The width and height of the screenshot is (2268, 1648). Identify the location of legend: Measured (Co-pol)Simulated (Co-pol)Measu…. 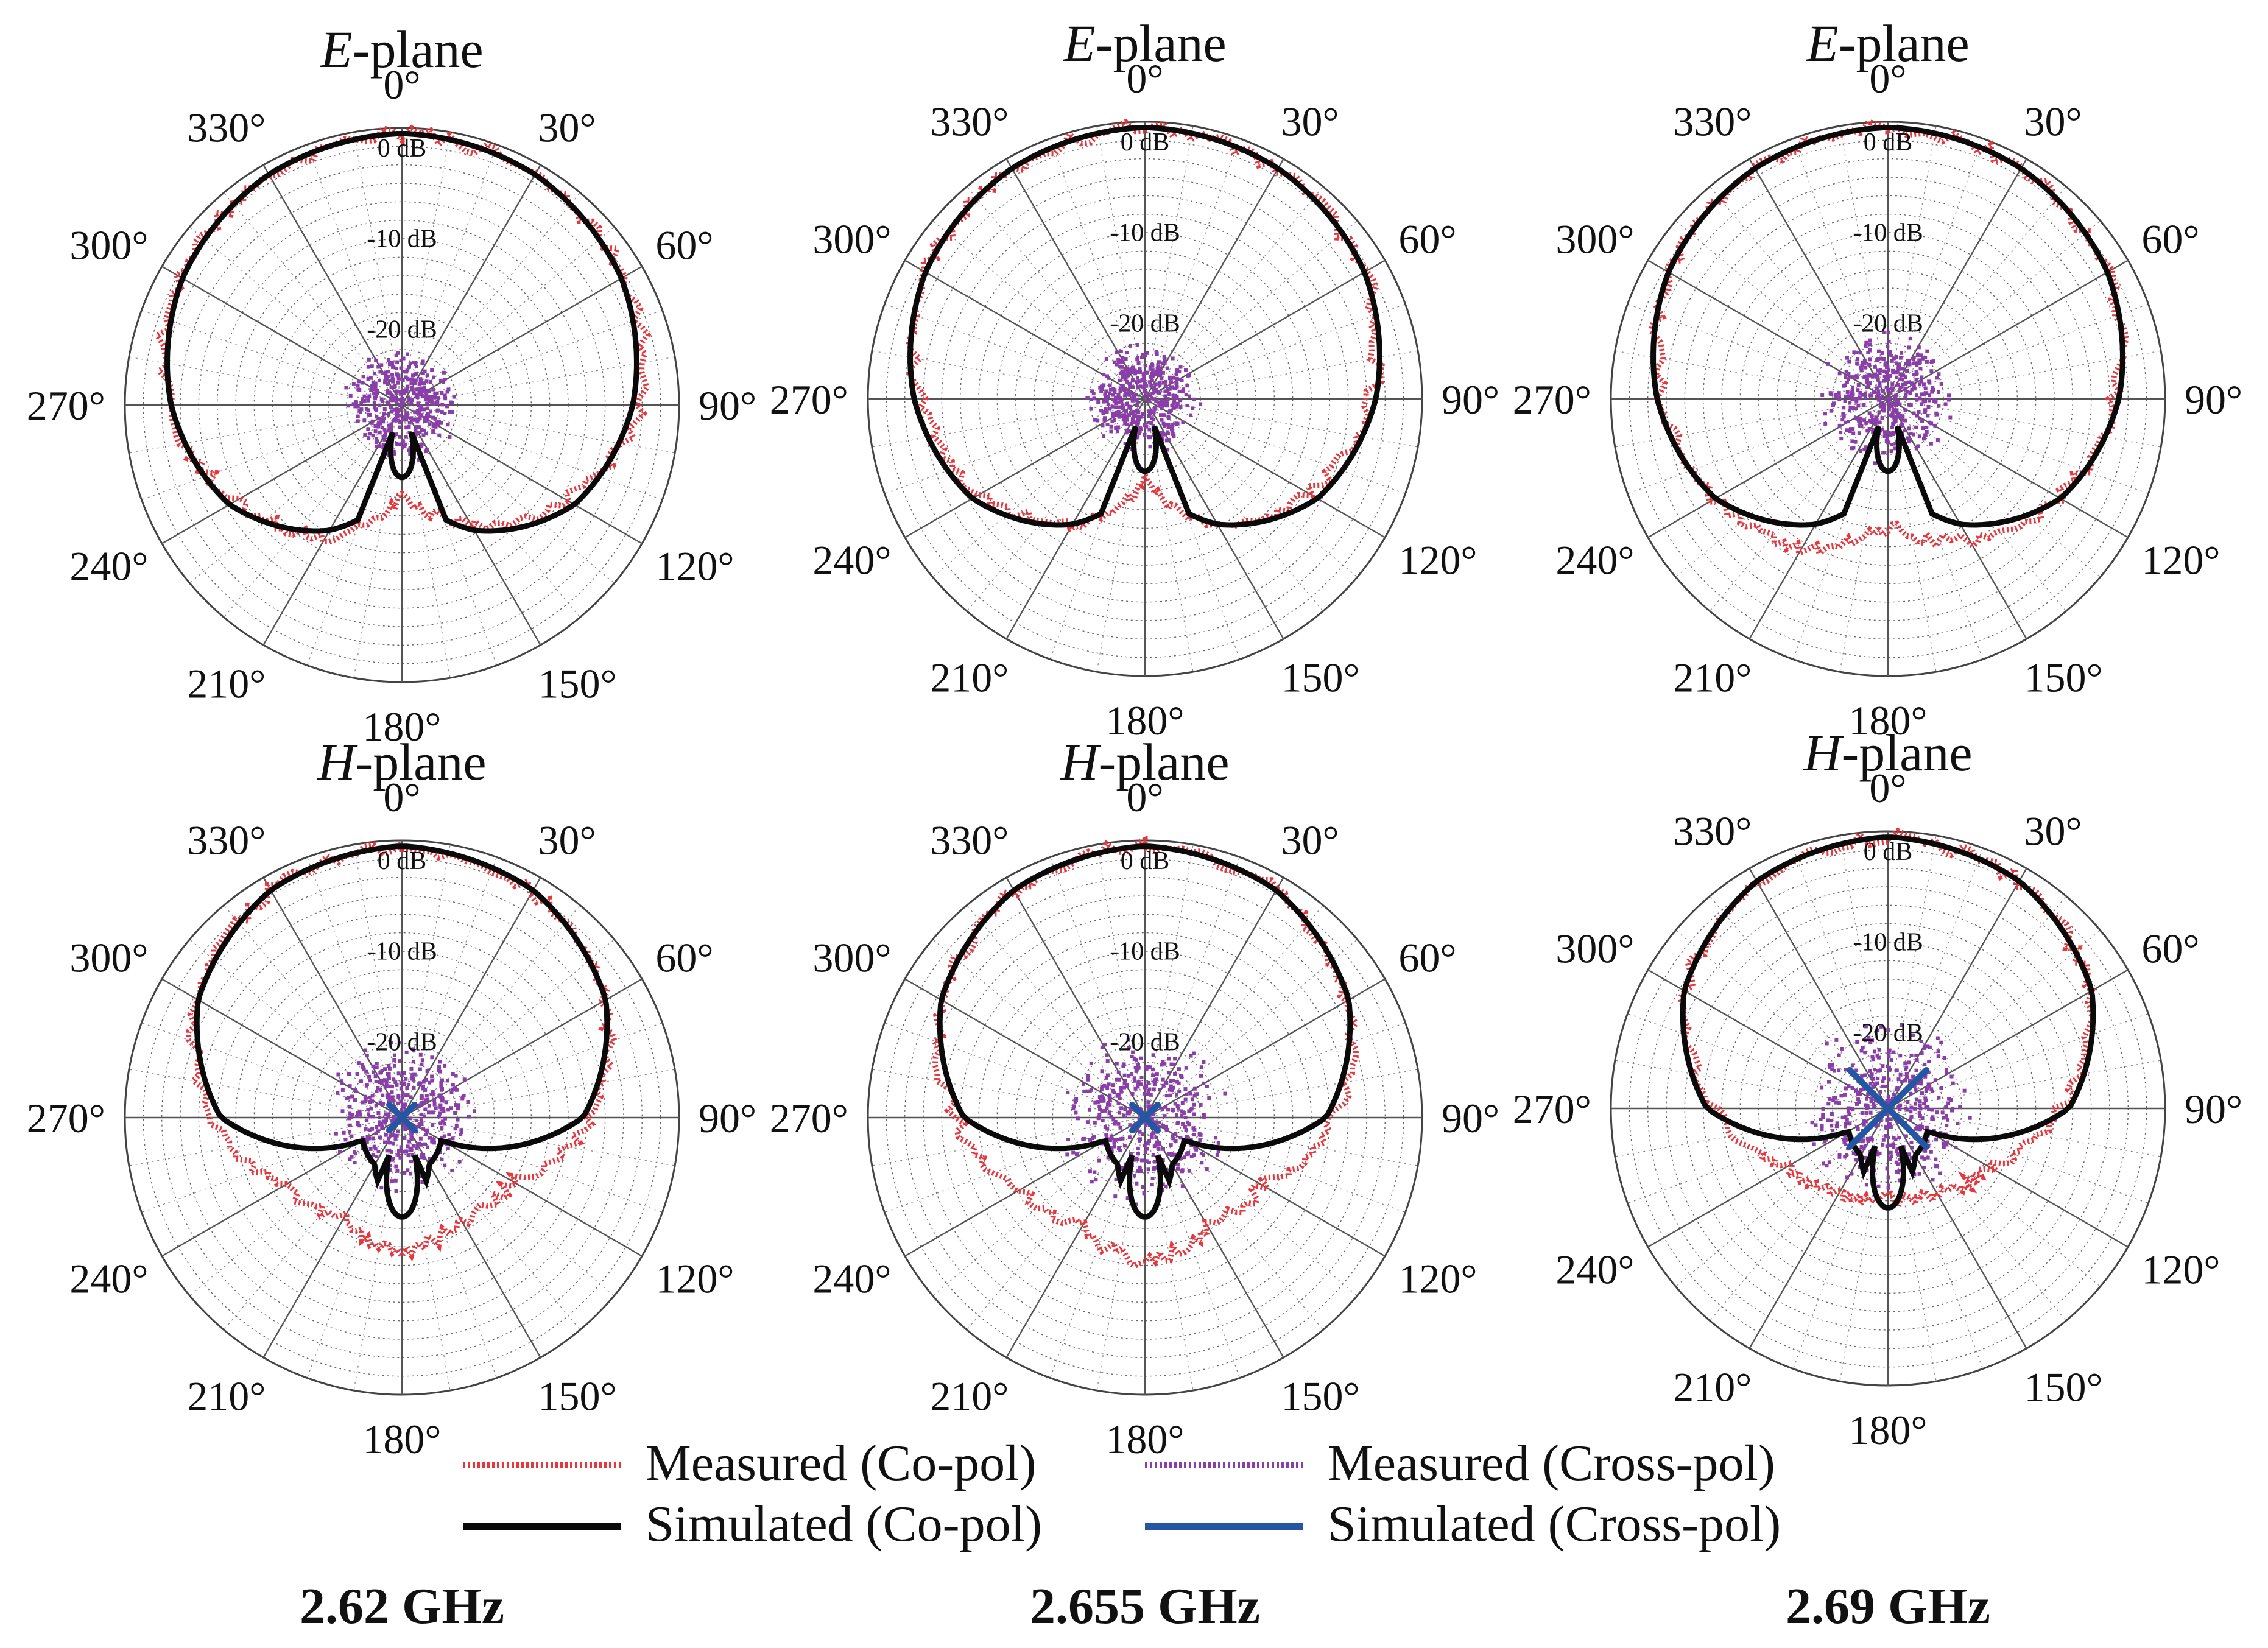
(1122, 1493).